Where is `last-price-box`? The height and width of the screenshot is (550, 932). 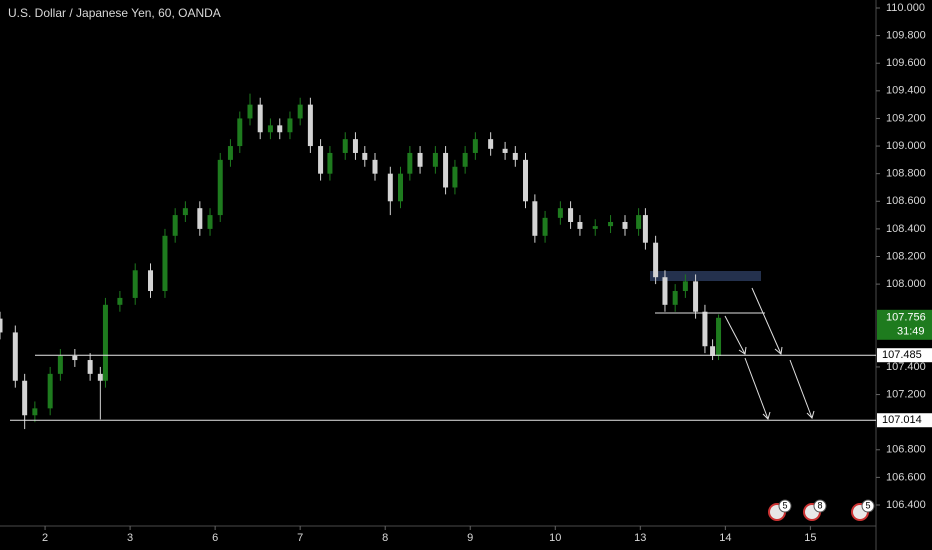
last-price-box is located at coordinates (904, 324).